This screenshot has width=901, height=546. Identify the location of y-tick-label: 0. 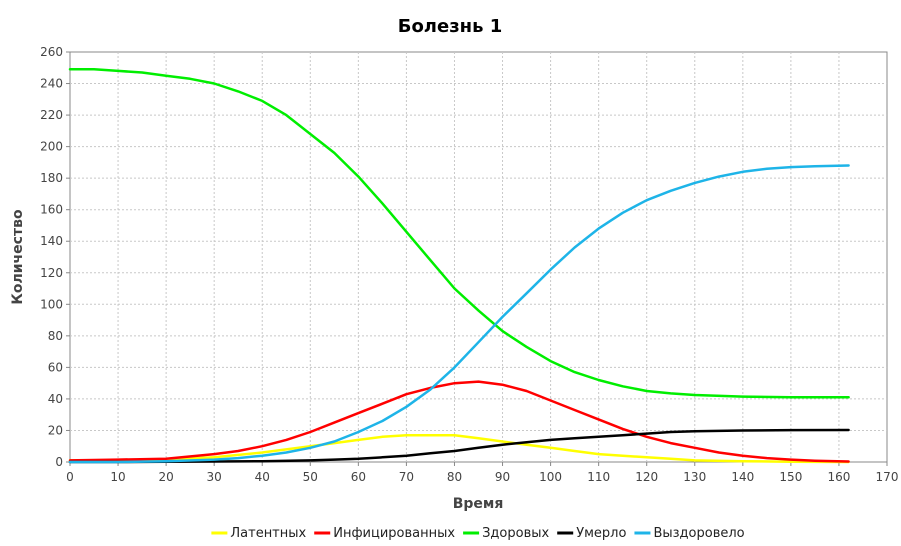
(59, 462).